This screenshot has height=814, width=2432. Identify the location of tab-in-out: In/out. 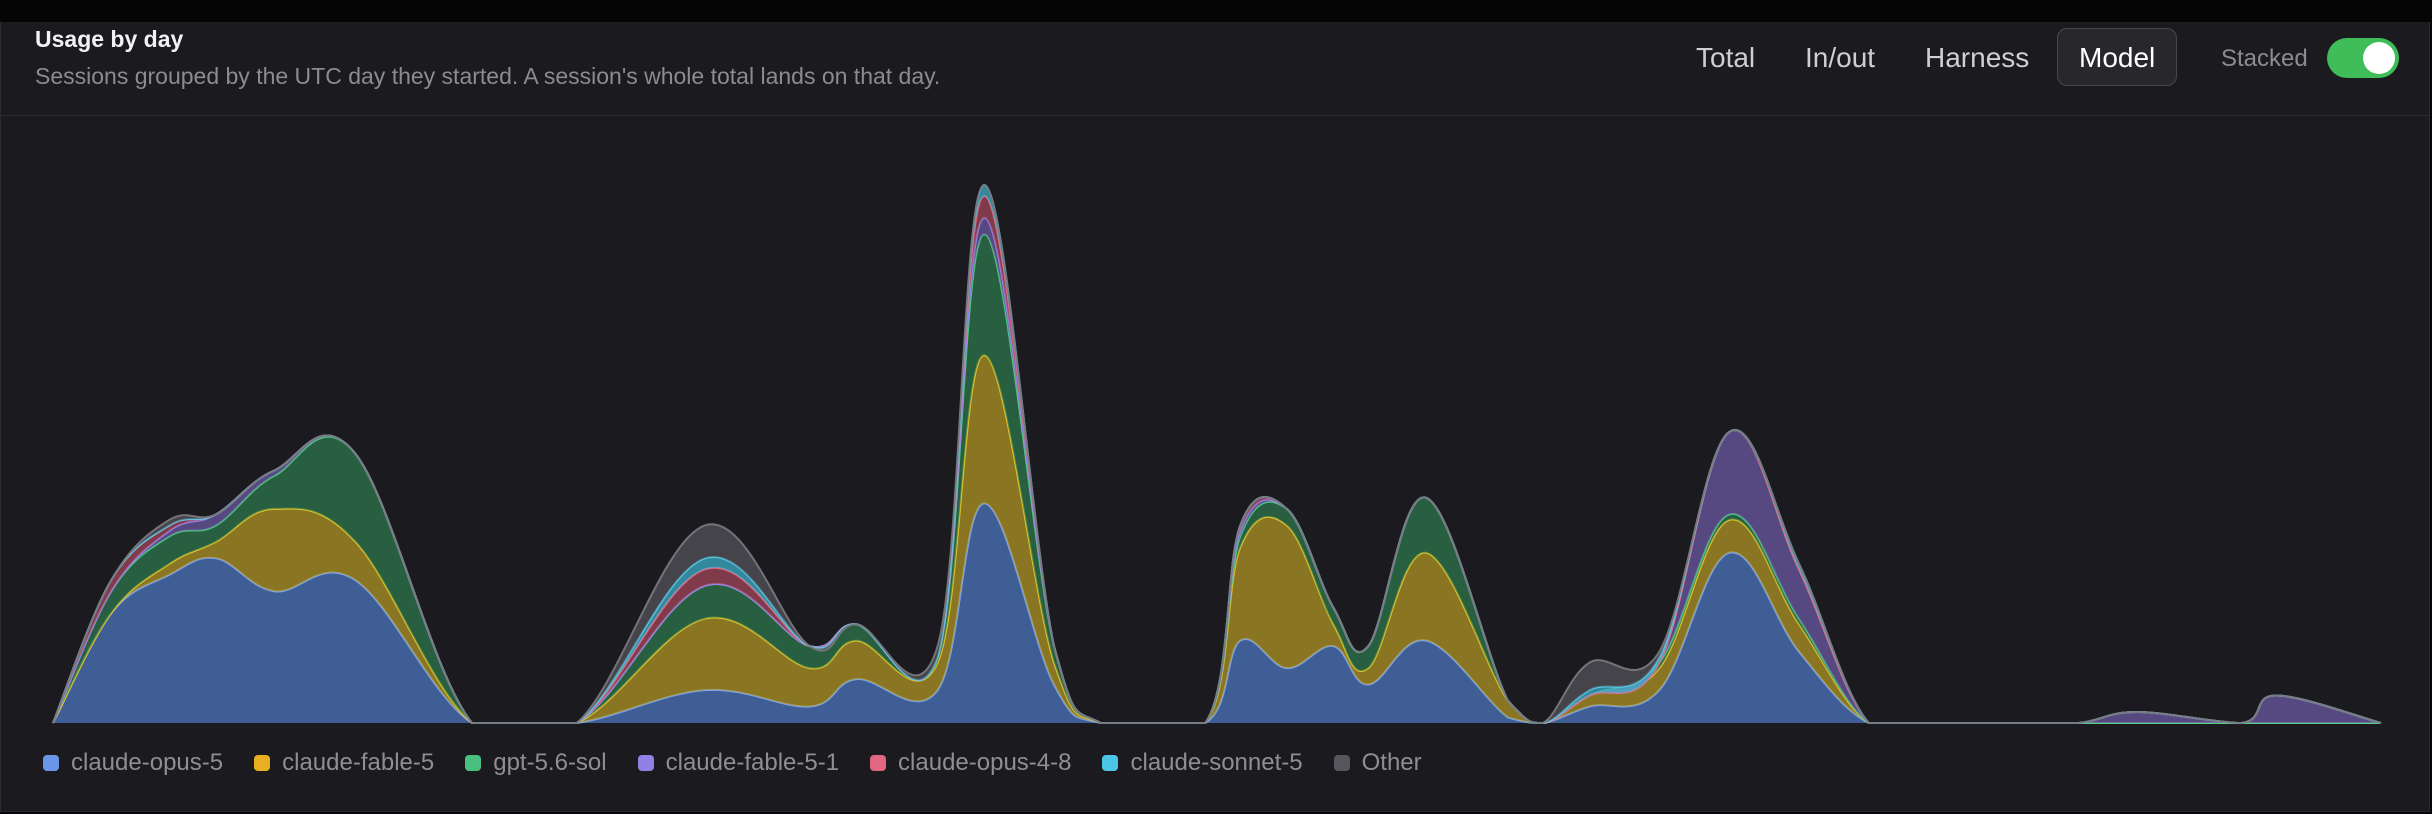
(1840, 57).